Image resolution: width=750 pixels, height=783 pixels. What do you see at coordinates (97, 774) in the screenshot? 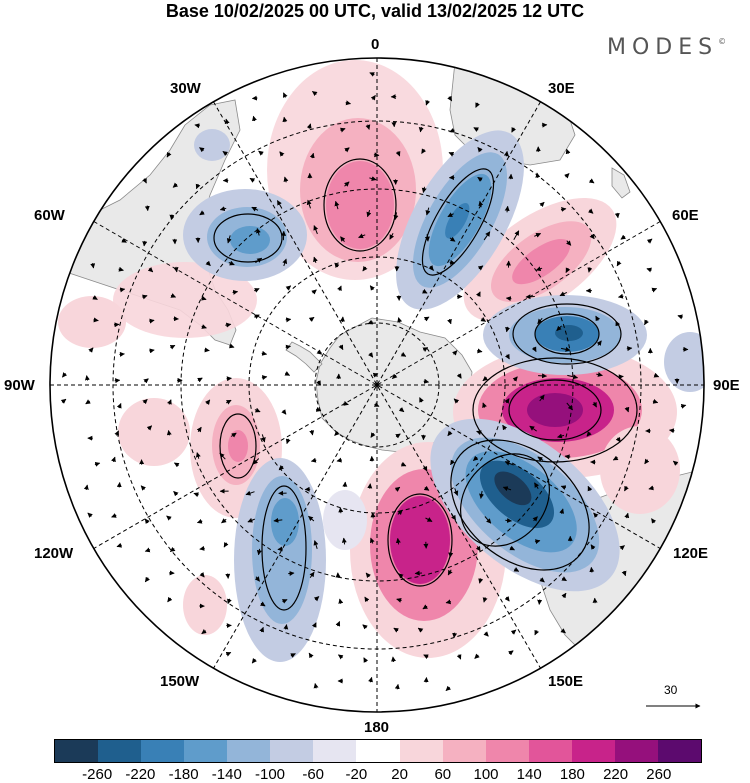
I see `colorbar-tick-label: -260` at bounding box center [97, 774].